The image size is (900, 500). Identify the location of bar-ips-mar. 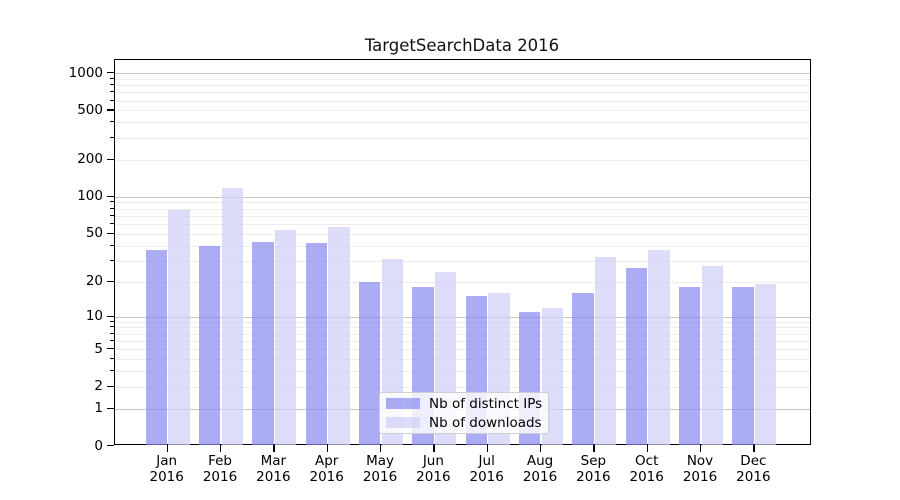
(263, 343).